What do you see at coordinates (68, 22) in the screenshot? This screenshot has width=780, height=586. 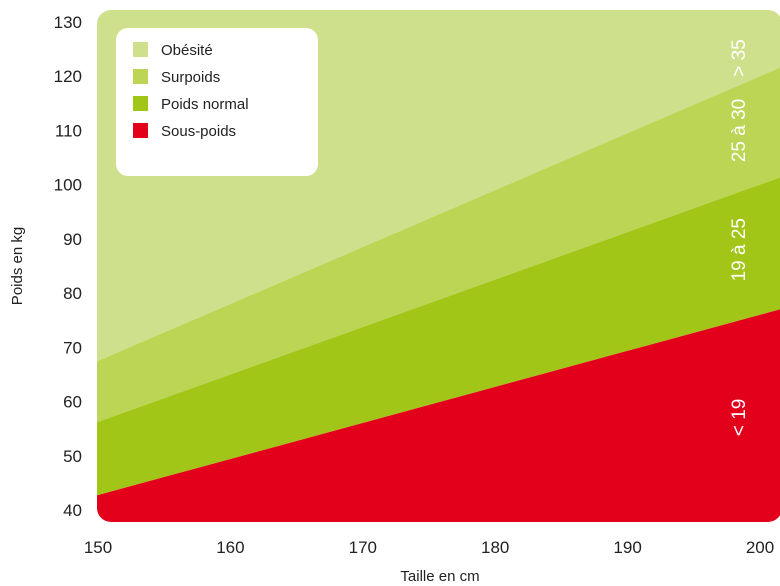 I see `y-tick-label: 130` at bounding box center [68, 22].